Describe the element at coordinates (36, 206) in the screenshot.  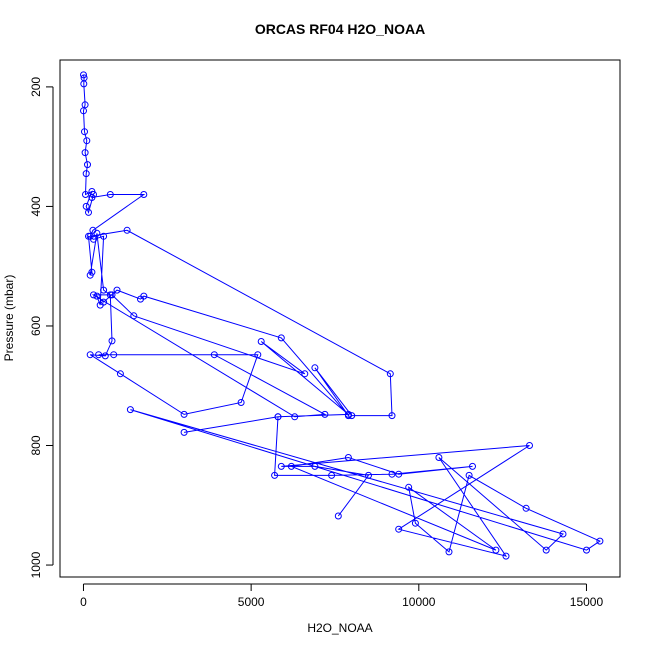
I see `y-tick-label: 400` at that location.